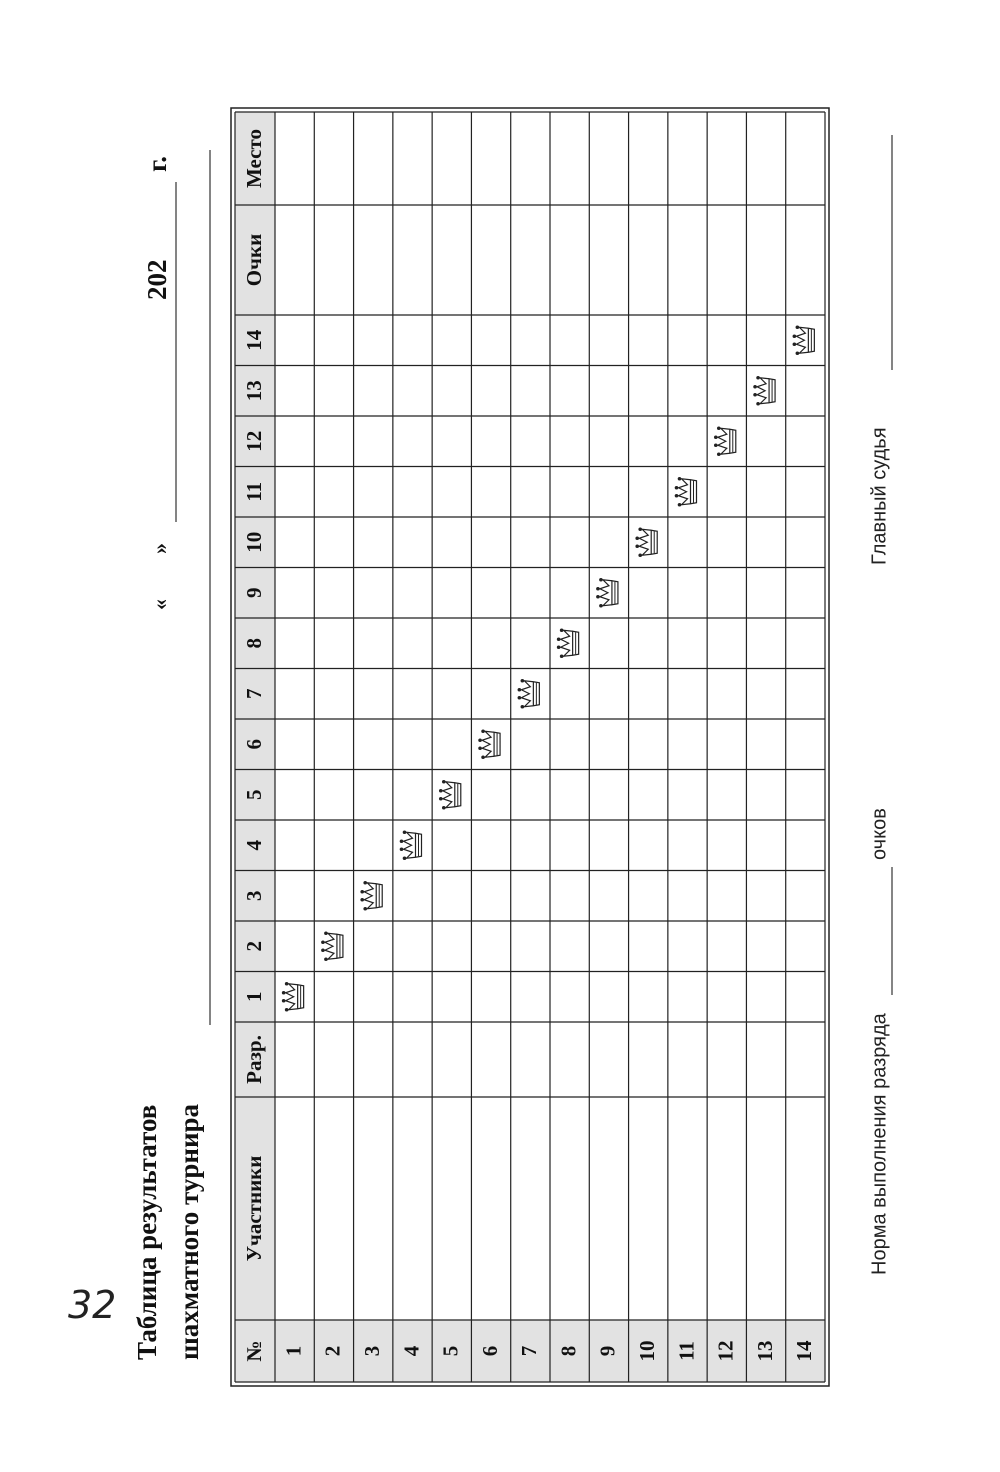 Image resolution: width=1000 pixels, height=1472 pixels. What do you see at coordinates (372, 1351) in the screenshot?
I see `row-number: 3` at bounding box center [372, 1351].